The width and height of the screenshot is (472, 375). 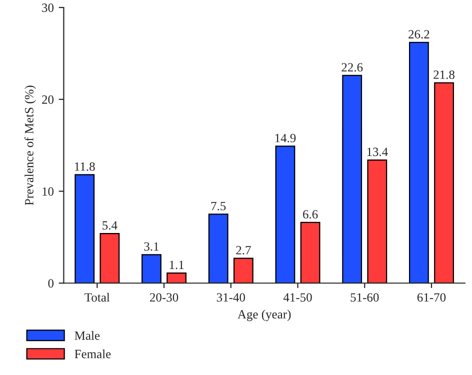 What do you see at coordinates (48, 99) in the screenshot?
I see `y-tick-label: 20` at bounding box center [48, 99].